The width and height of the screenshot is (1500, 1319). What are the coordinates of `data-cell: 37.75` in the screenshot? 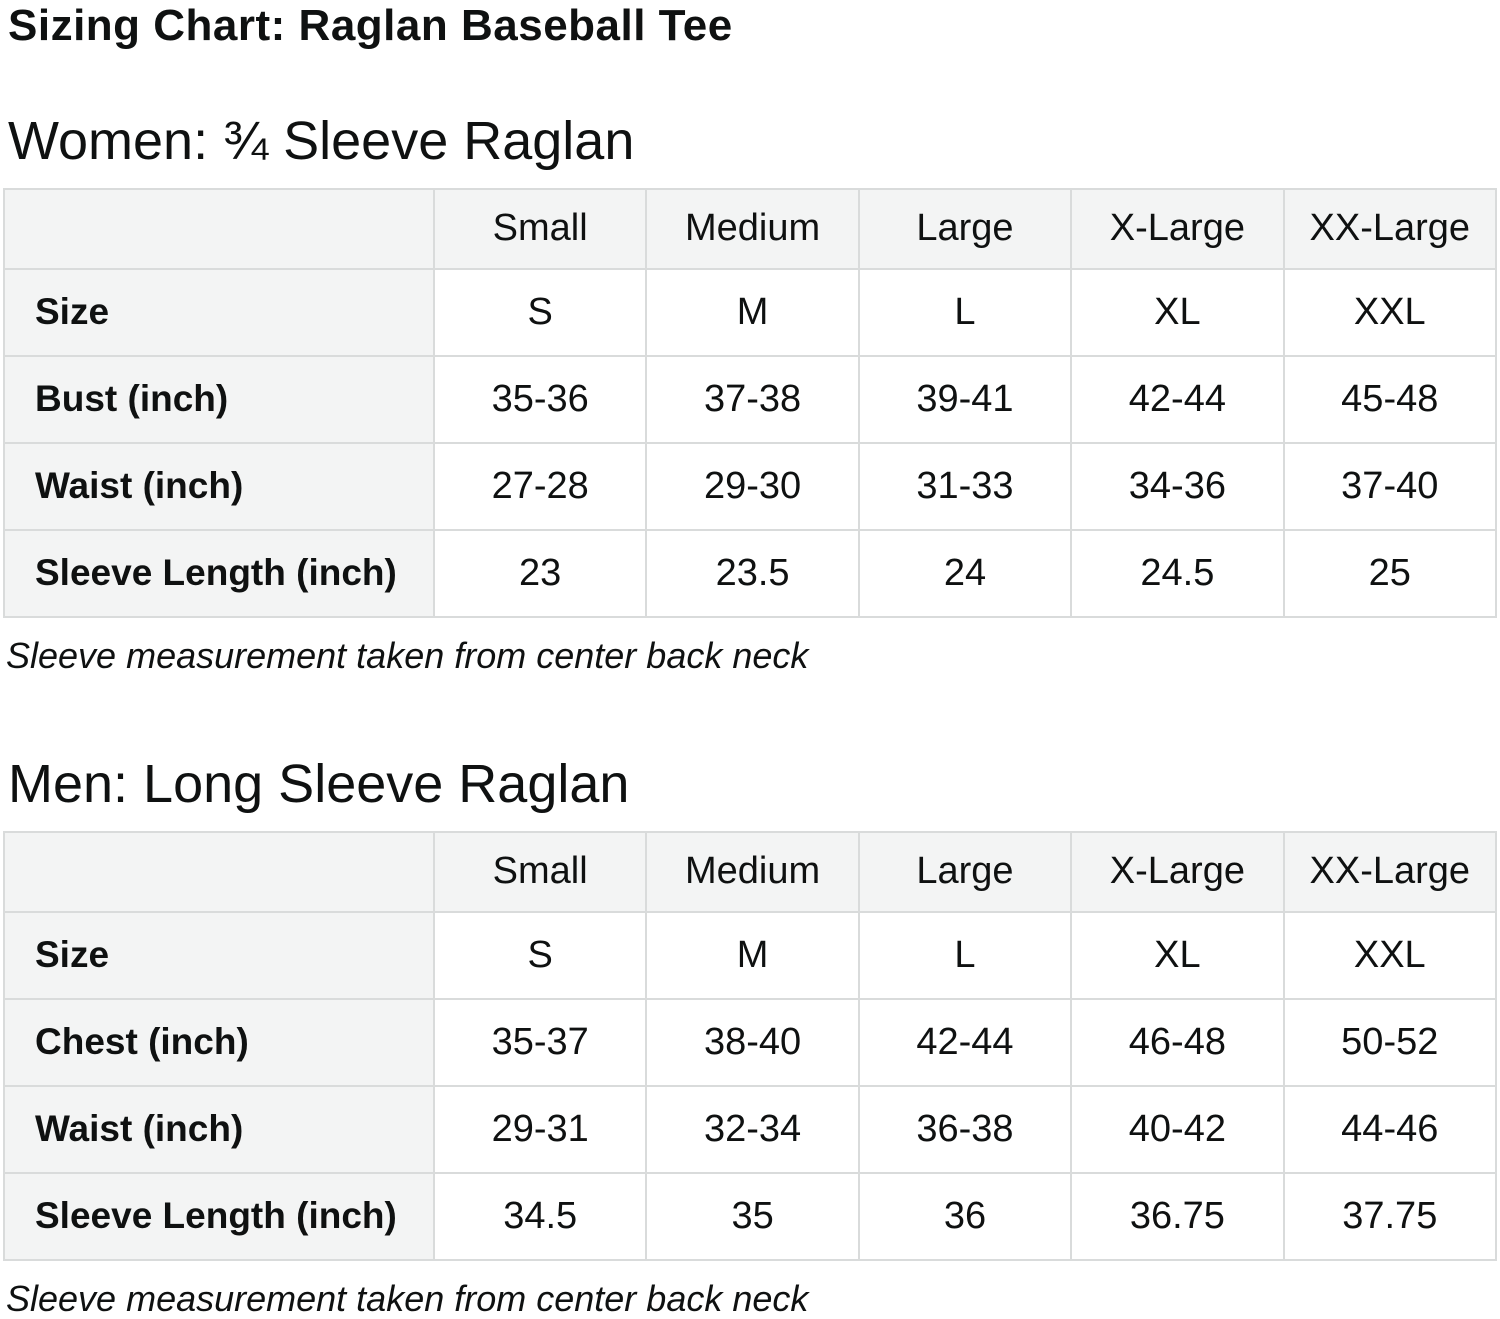 It's located at (1390, 1216).